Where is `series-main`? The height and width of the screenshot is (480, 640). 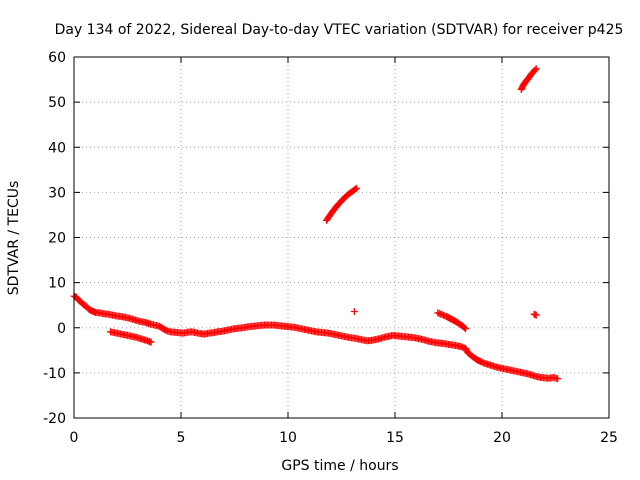
series-main is located at coordinates (316, 337).